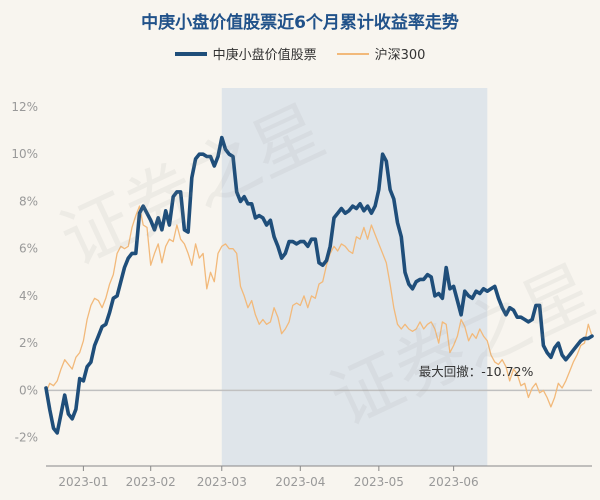  I want to click on y-tick-label: 4%, so click(28, 296).